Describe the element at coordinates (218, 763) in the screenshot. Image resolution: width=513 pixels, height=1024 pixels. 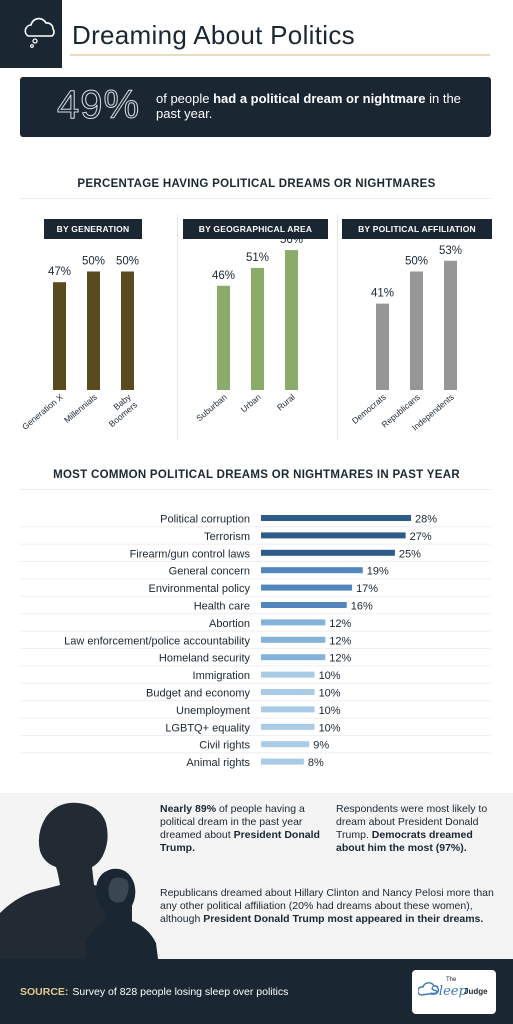
I see `hbar-category-label: Animal rights` at that location.